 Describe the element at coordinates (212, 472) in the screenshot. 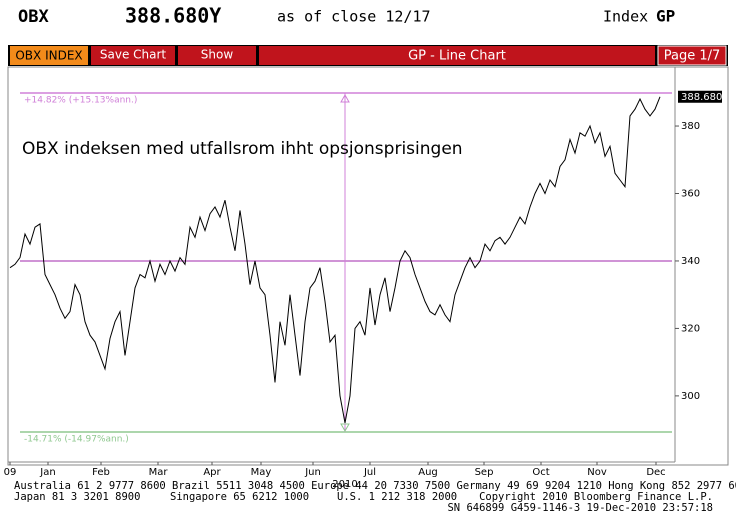

I see `x-tick-label: Apr` at that location.